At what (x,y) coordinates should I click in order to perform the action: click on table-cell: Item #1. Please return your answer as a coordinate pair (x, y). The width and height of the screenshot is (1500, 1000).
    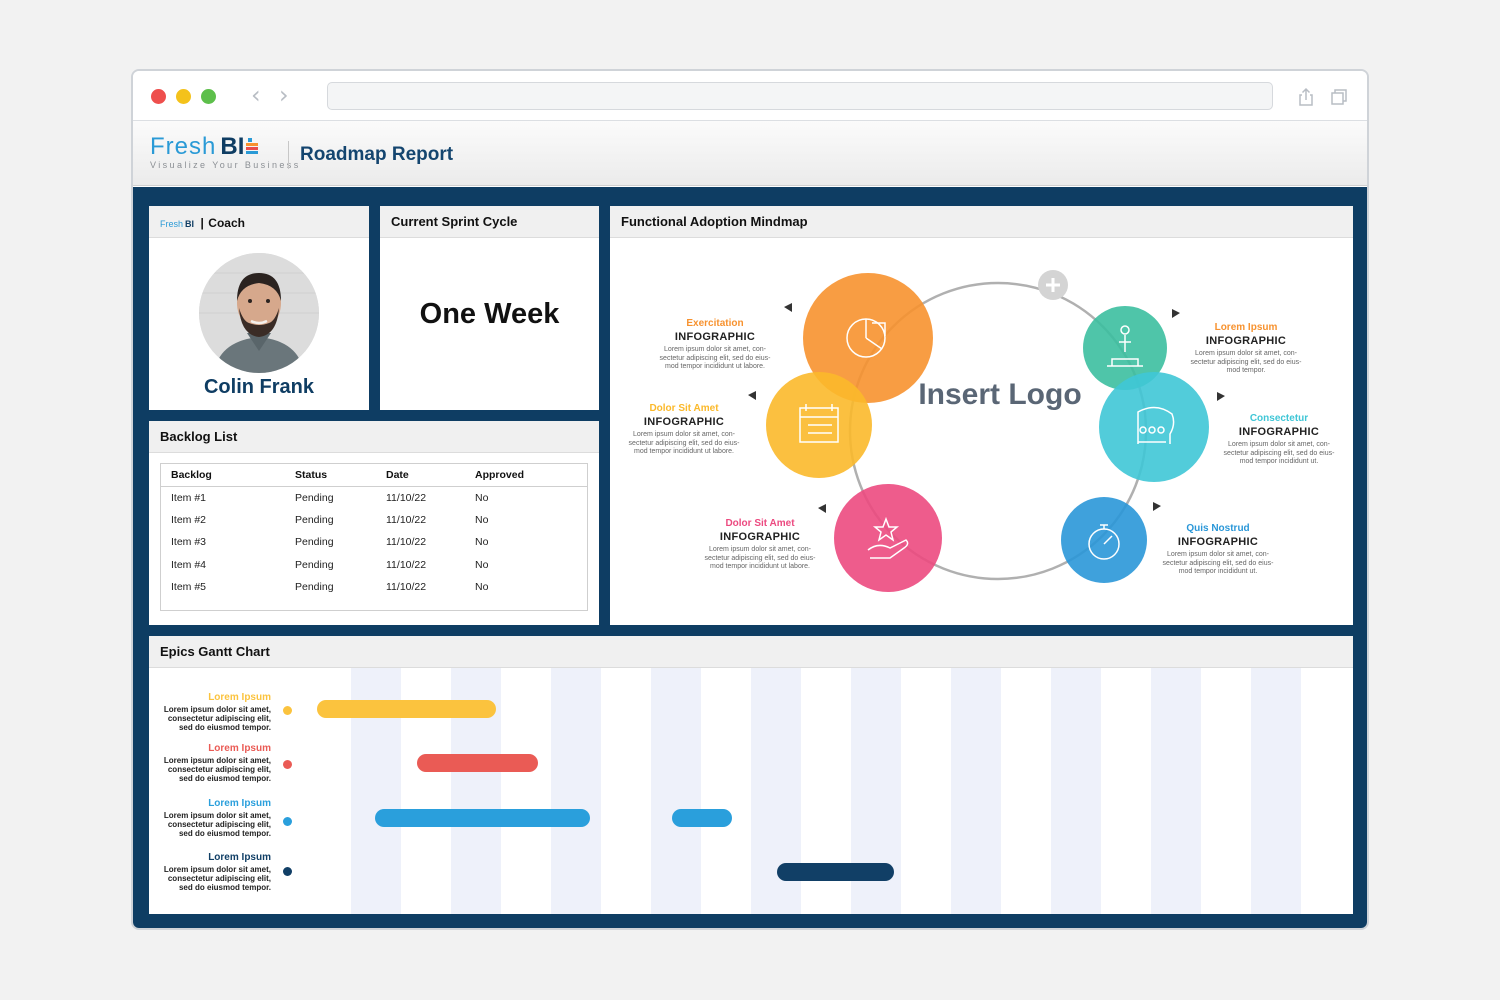
    Looking at the image, I should click on (189, 497).